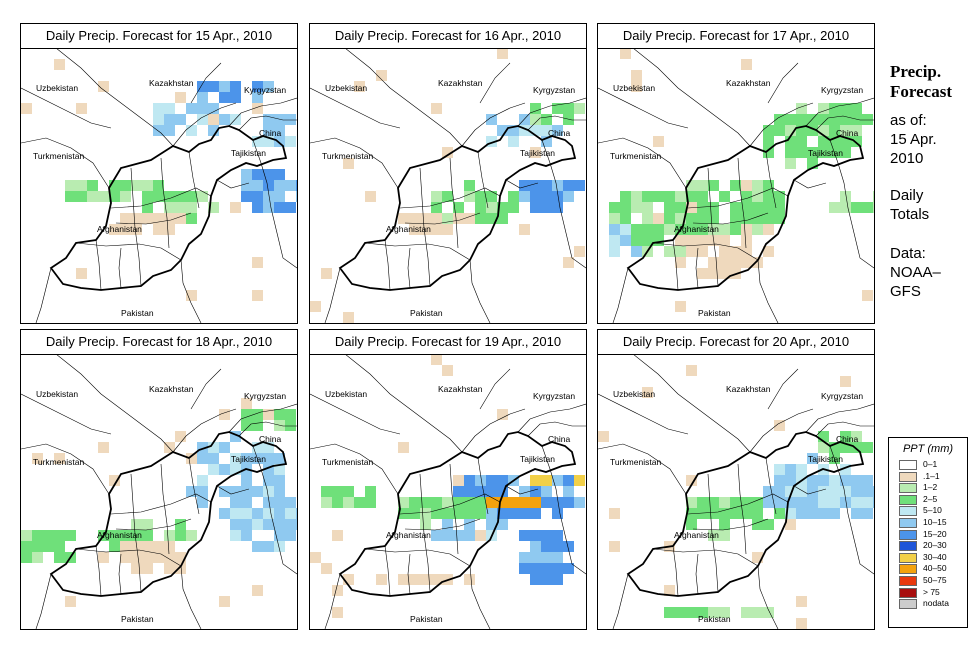  What do you see at coordinates (168, 208) in the screenshot?
I see `afghanistan-border` at bounding box center [168, 208].